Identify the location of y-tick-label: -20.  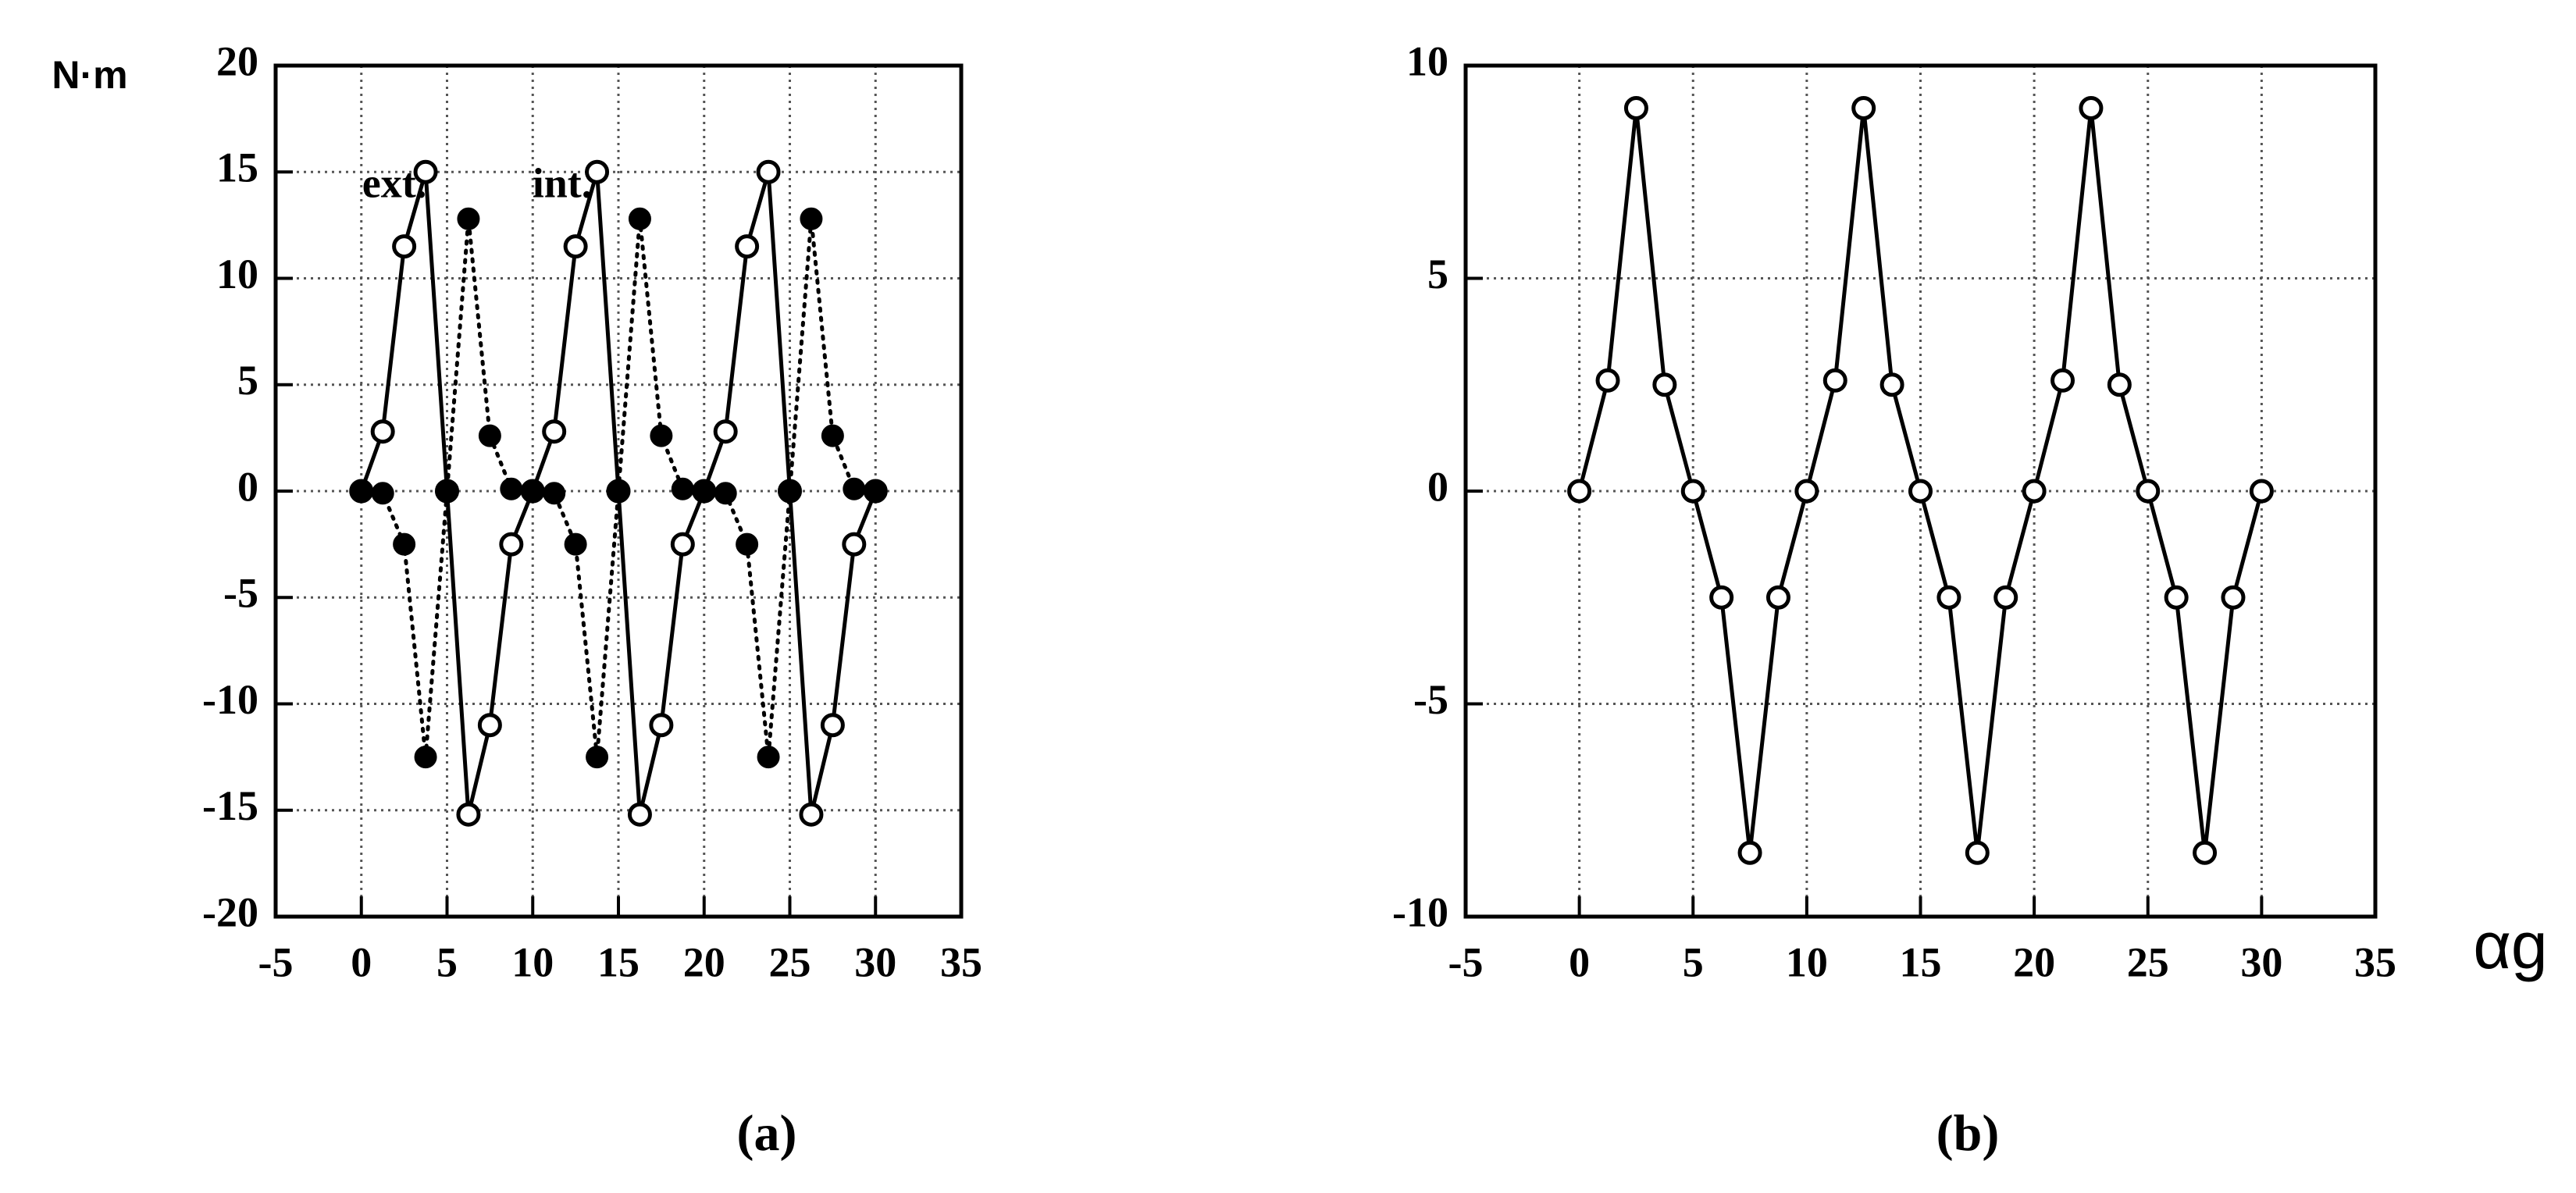
(230, 912).